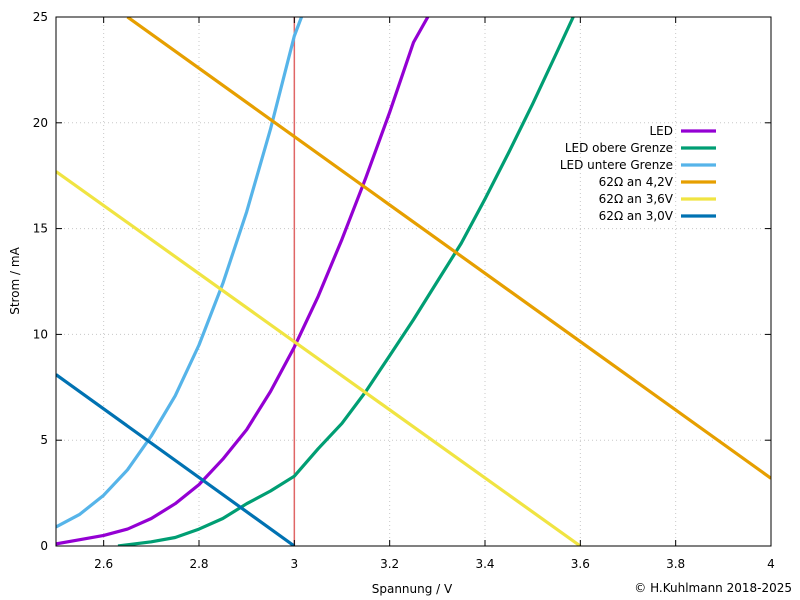 The image size is (800, 600). Describe the element at coordinates (619, 148) in the screenshot. I see `legend-entry-label: LED obere Grenze` at that location.